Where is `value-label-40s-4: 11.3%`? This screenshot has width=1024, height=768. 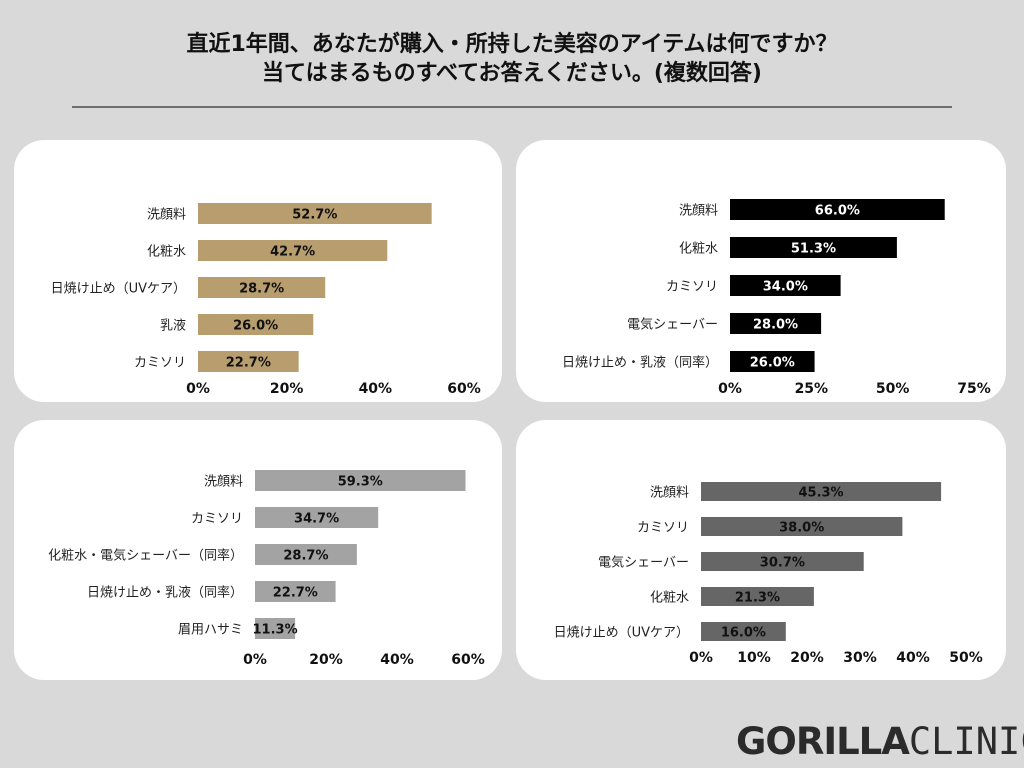
value-label-40s-4: 11.3% is located at coordinates (275, 630).